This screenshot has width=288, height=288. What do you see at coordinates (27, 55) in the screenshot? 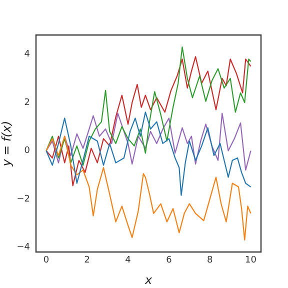
I see `y-tick-label: 4` at bounding box center [27, 55].